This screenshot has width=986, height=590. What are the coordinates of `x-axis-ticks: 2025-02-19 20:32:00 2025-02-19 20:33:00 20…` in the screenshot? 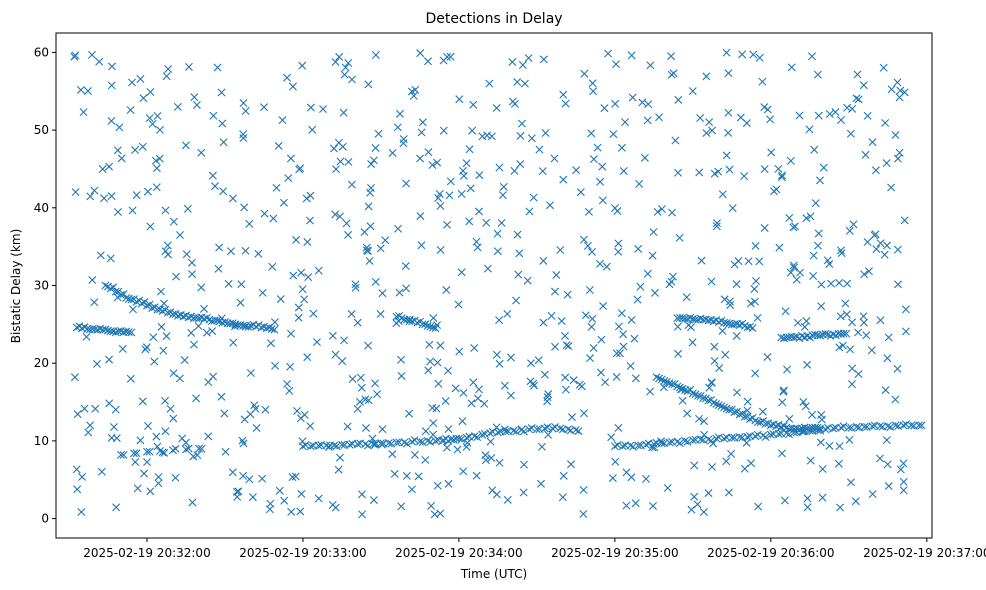 It's located at (534, 549).